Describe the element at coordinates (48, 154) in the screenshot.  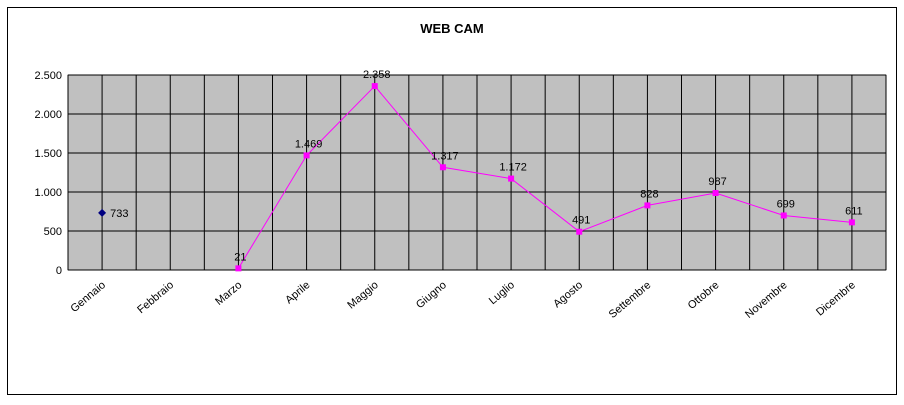
I see `y-tick-label: 1.500` at that location.